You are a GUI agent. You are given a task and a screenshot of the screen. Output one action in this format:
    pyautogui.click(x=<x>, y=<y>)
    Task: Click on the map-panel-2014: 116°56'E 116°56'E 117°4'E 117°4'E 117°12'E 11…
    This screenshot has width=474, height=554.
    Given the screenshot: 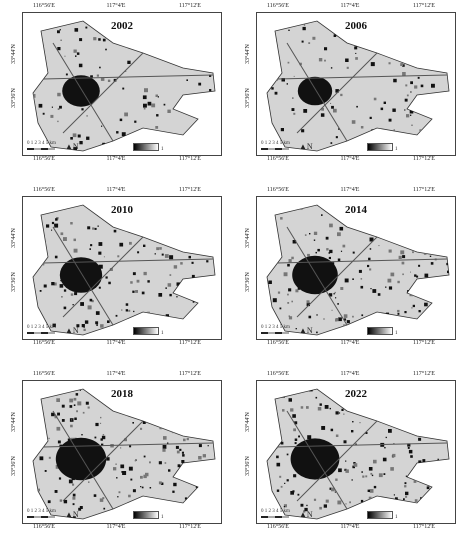 What is the action you would take?
    pyautogui.click(x=356, y=267)
    